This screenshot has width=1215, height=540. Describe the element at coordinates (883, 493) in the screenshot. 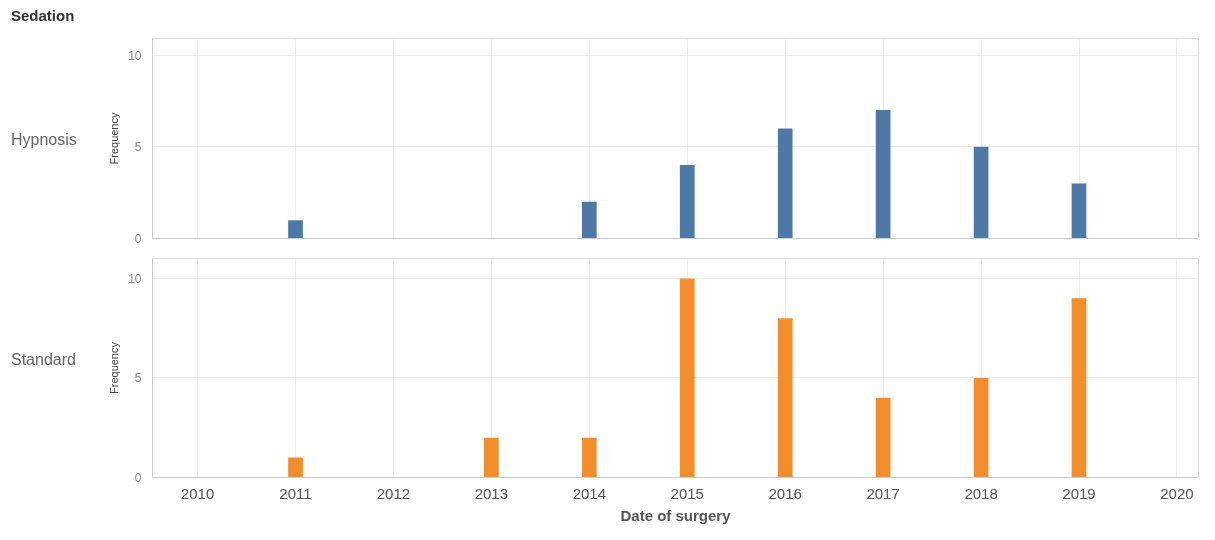

I see `x-tick-label: 2017` at that location.